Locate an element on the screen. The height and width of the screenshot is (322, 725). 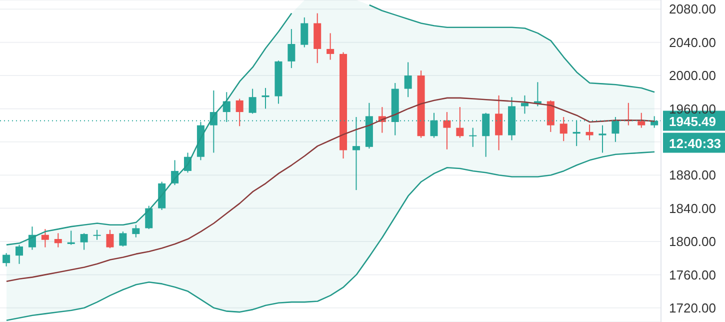
y-tick-label: 1880.00 is located at coordinates (692, 175).